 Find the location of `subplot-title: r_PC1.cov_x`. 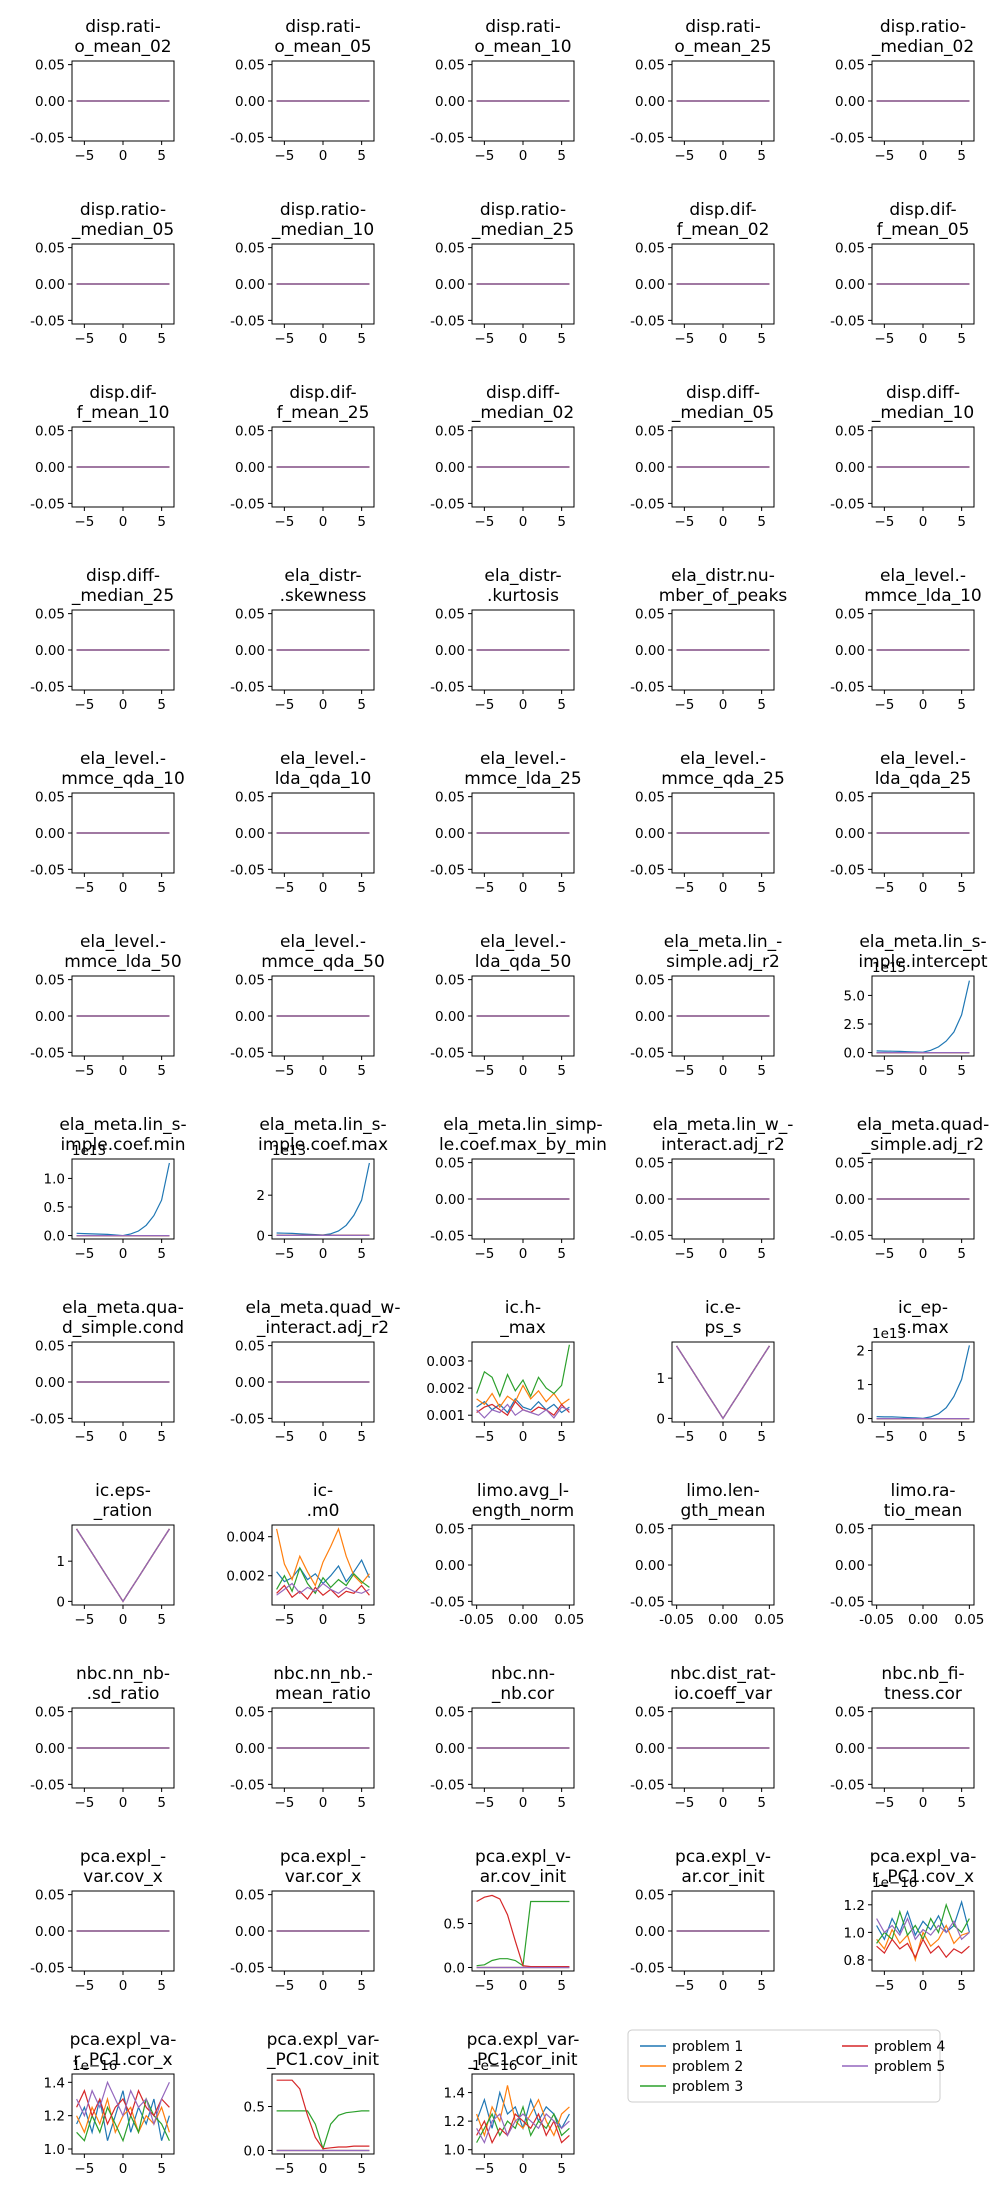

subplot-title: r_PC1.cov_x is located at coordinates (923, 1877).